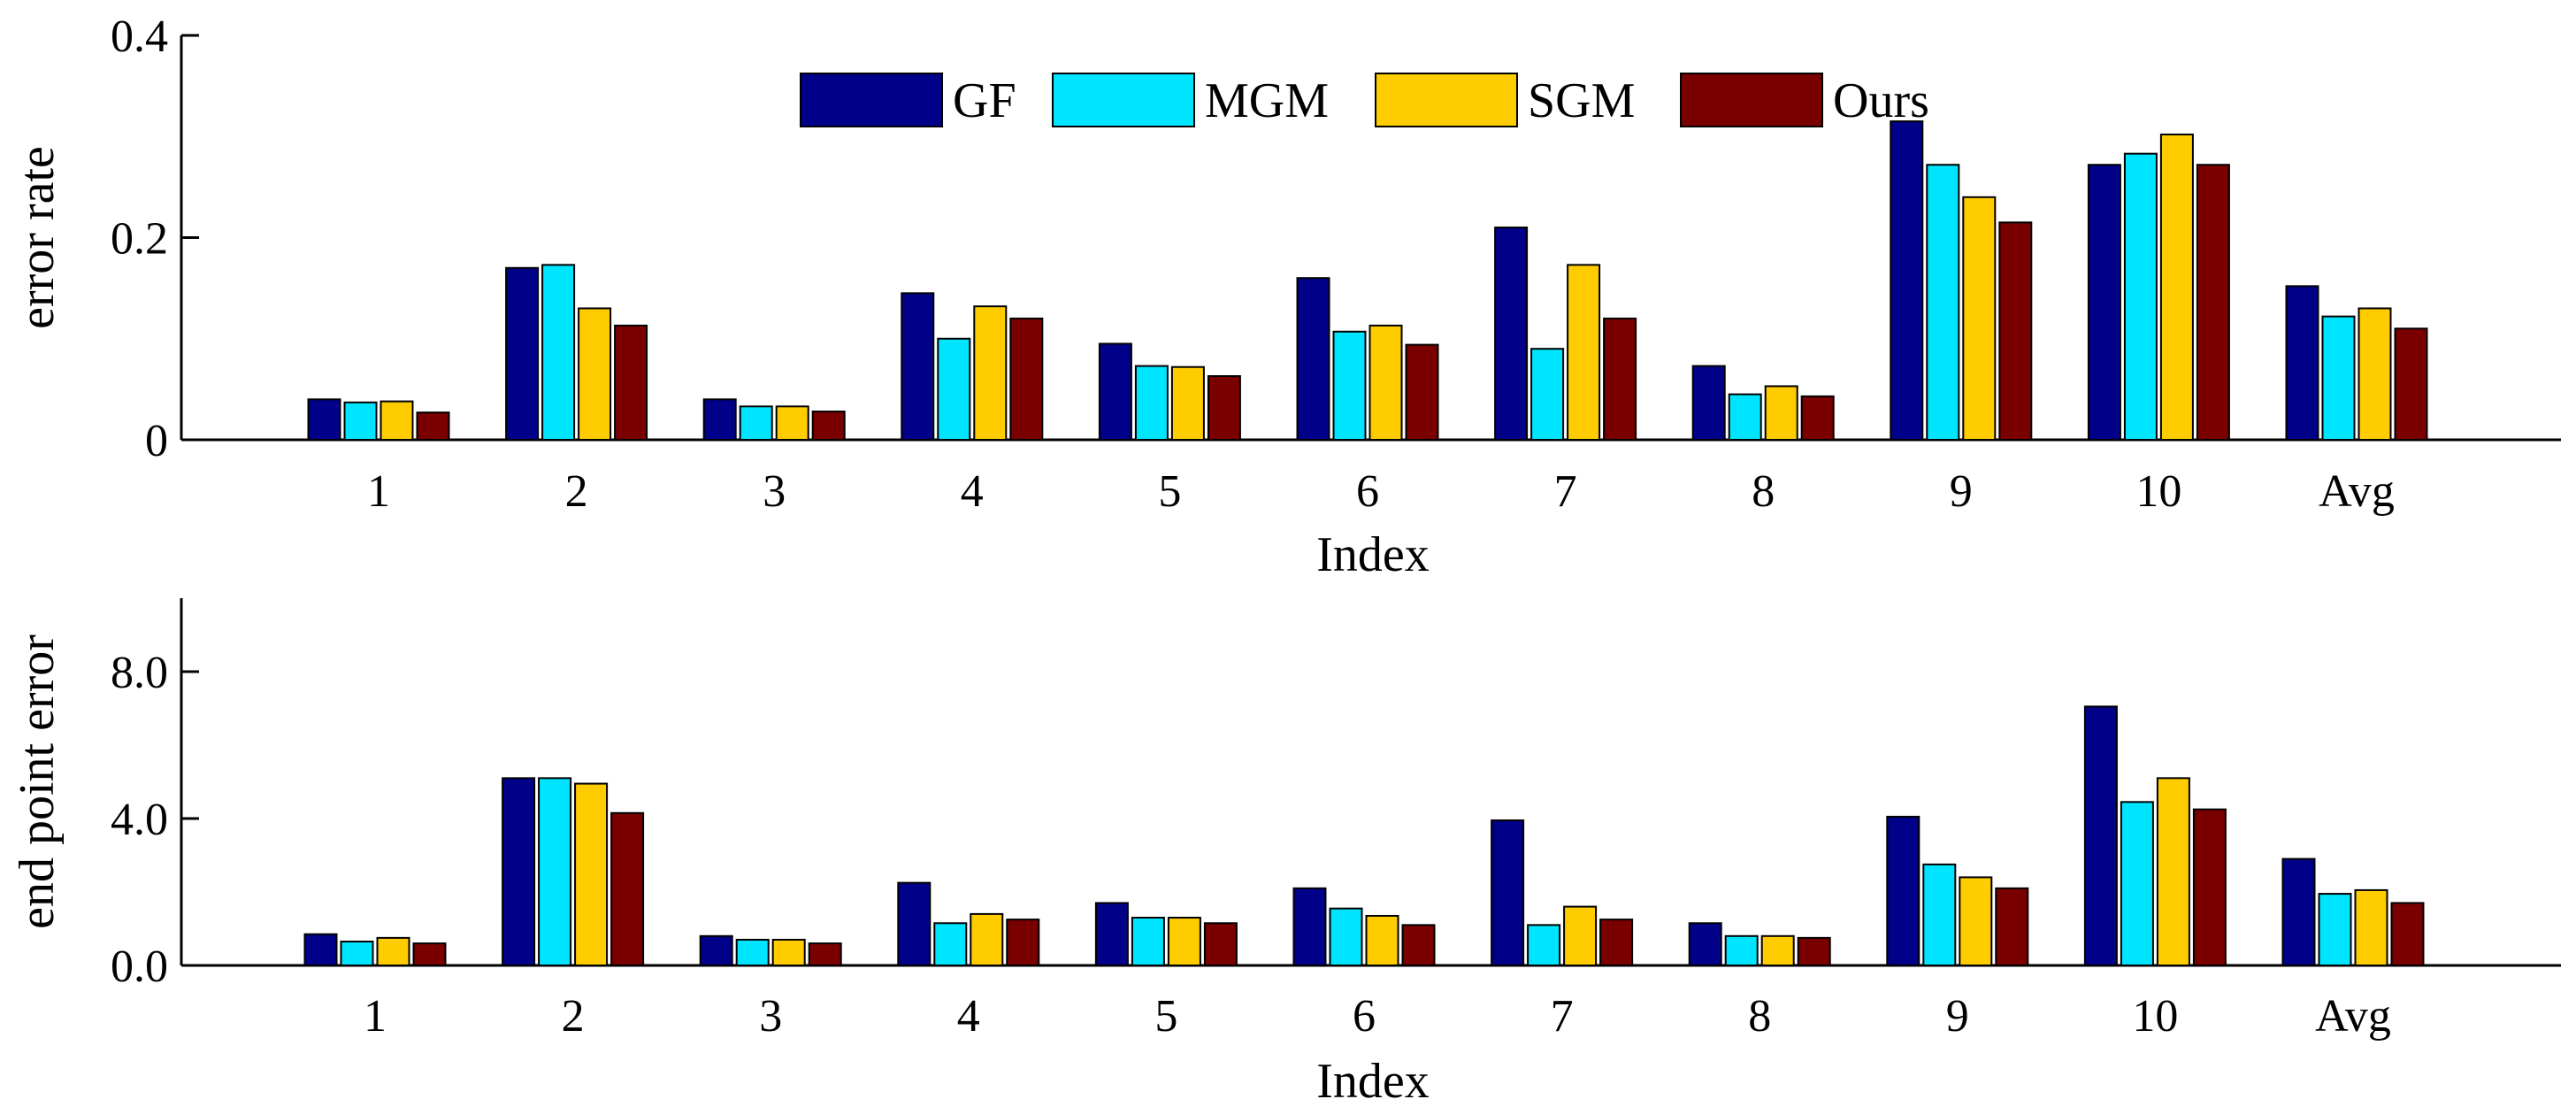  What do you see at coordinates (1957, 1017) in the screenshot?
I see `x-tick-label: 9` at bounding box center [1957, 1017].